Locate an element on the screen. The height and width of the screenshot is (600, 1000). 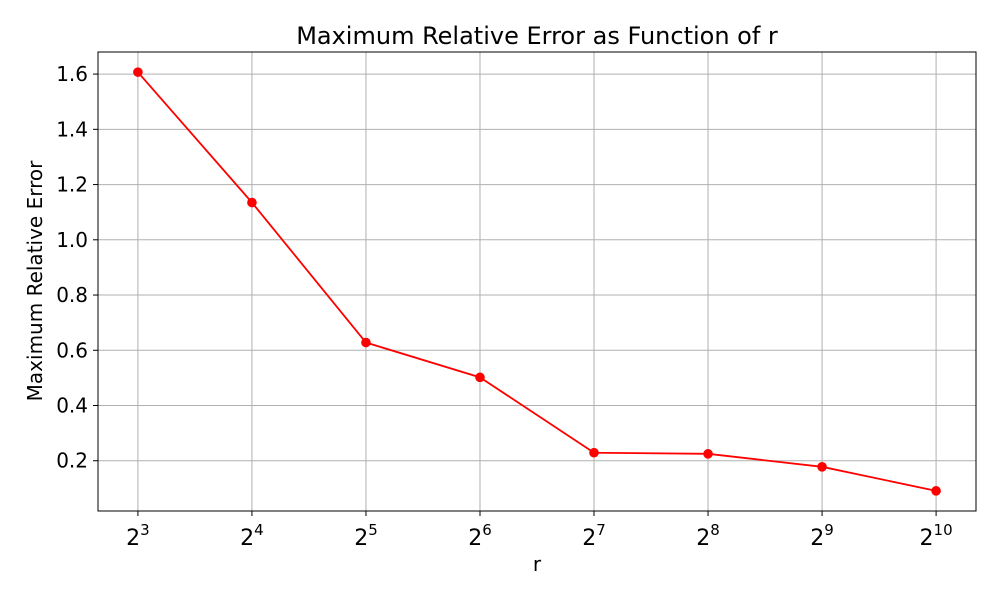
y-tick-label: 0.4 is located at coordinates (72, 406).